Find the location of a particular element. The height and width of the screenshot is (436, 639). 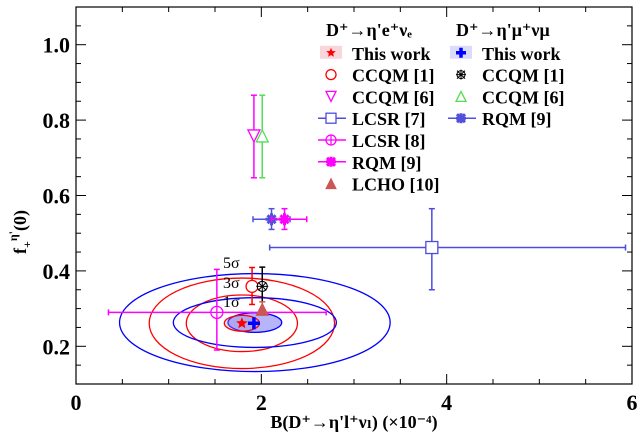

contour-mu-3sigma is located at coordinates (255, 323).